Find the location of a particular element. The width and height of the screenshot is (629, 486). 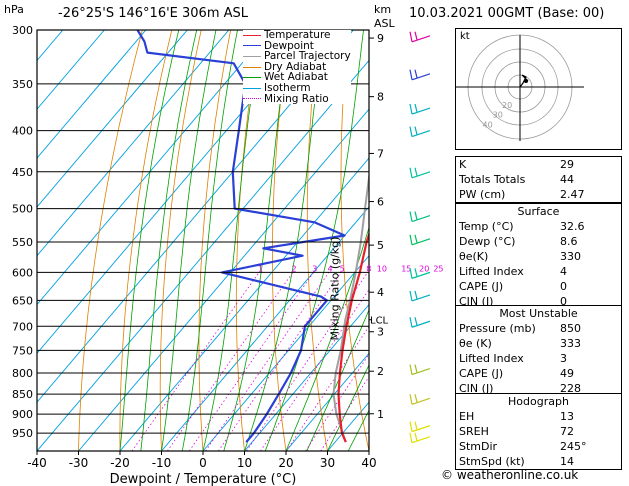

wet-adiabat-line is located at coordinates (337, 379).